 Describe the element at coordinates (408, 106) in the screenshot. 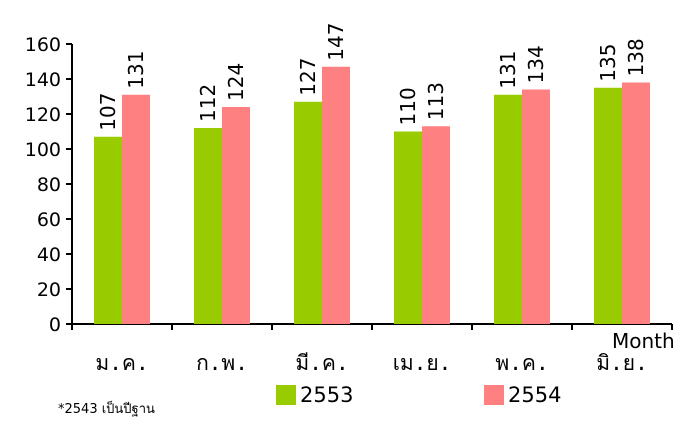

I see `data-label-2553: 110` at that location.